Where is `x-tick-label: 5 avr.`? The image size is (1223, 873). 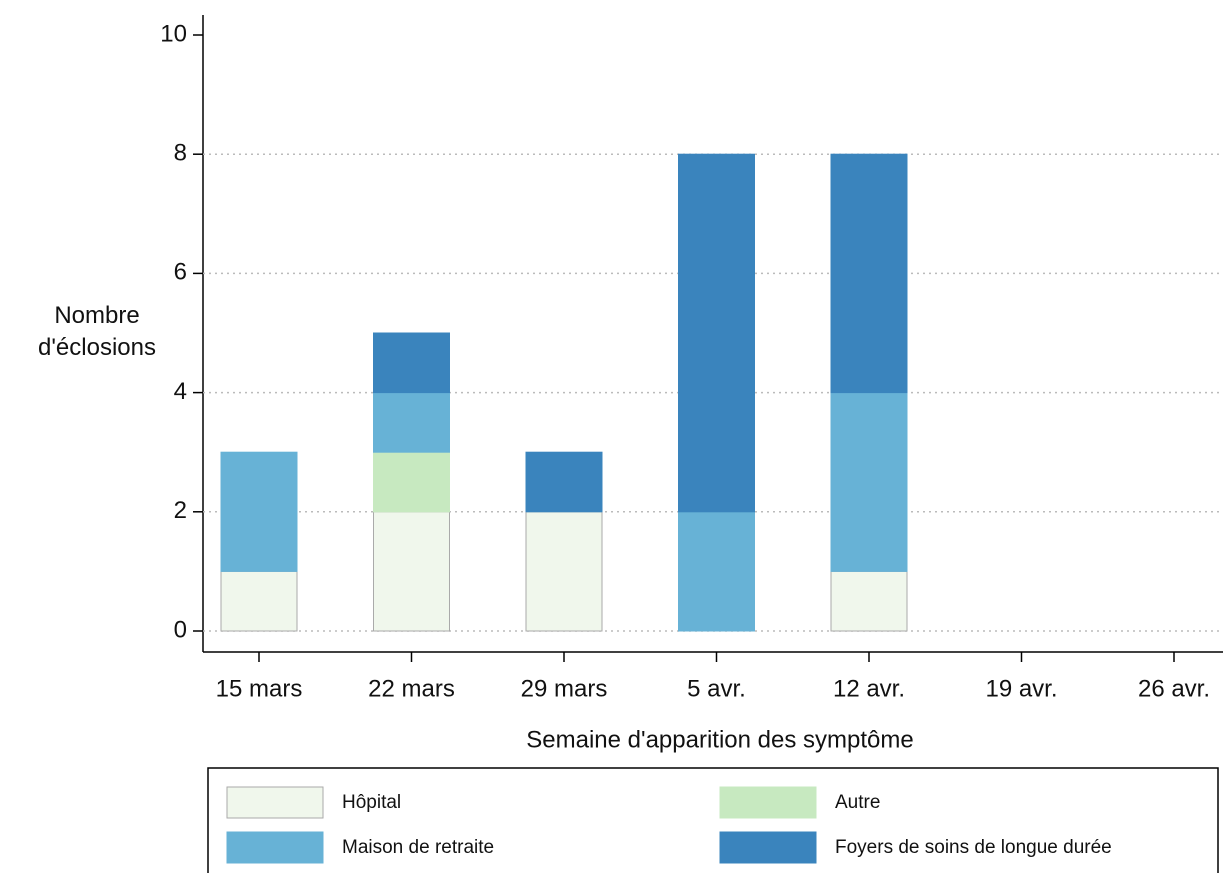 x-tick-label: 5 avr. is located at coordinates (716, 688).